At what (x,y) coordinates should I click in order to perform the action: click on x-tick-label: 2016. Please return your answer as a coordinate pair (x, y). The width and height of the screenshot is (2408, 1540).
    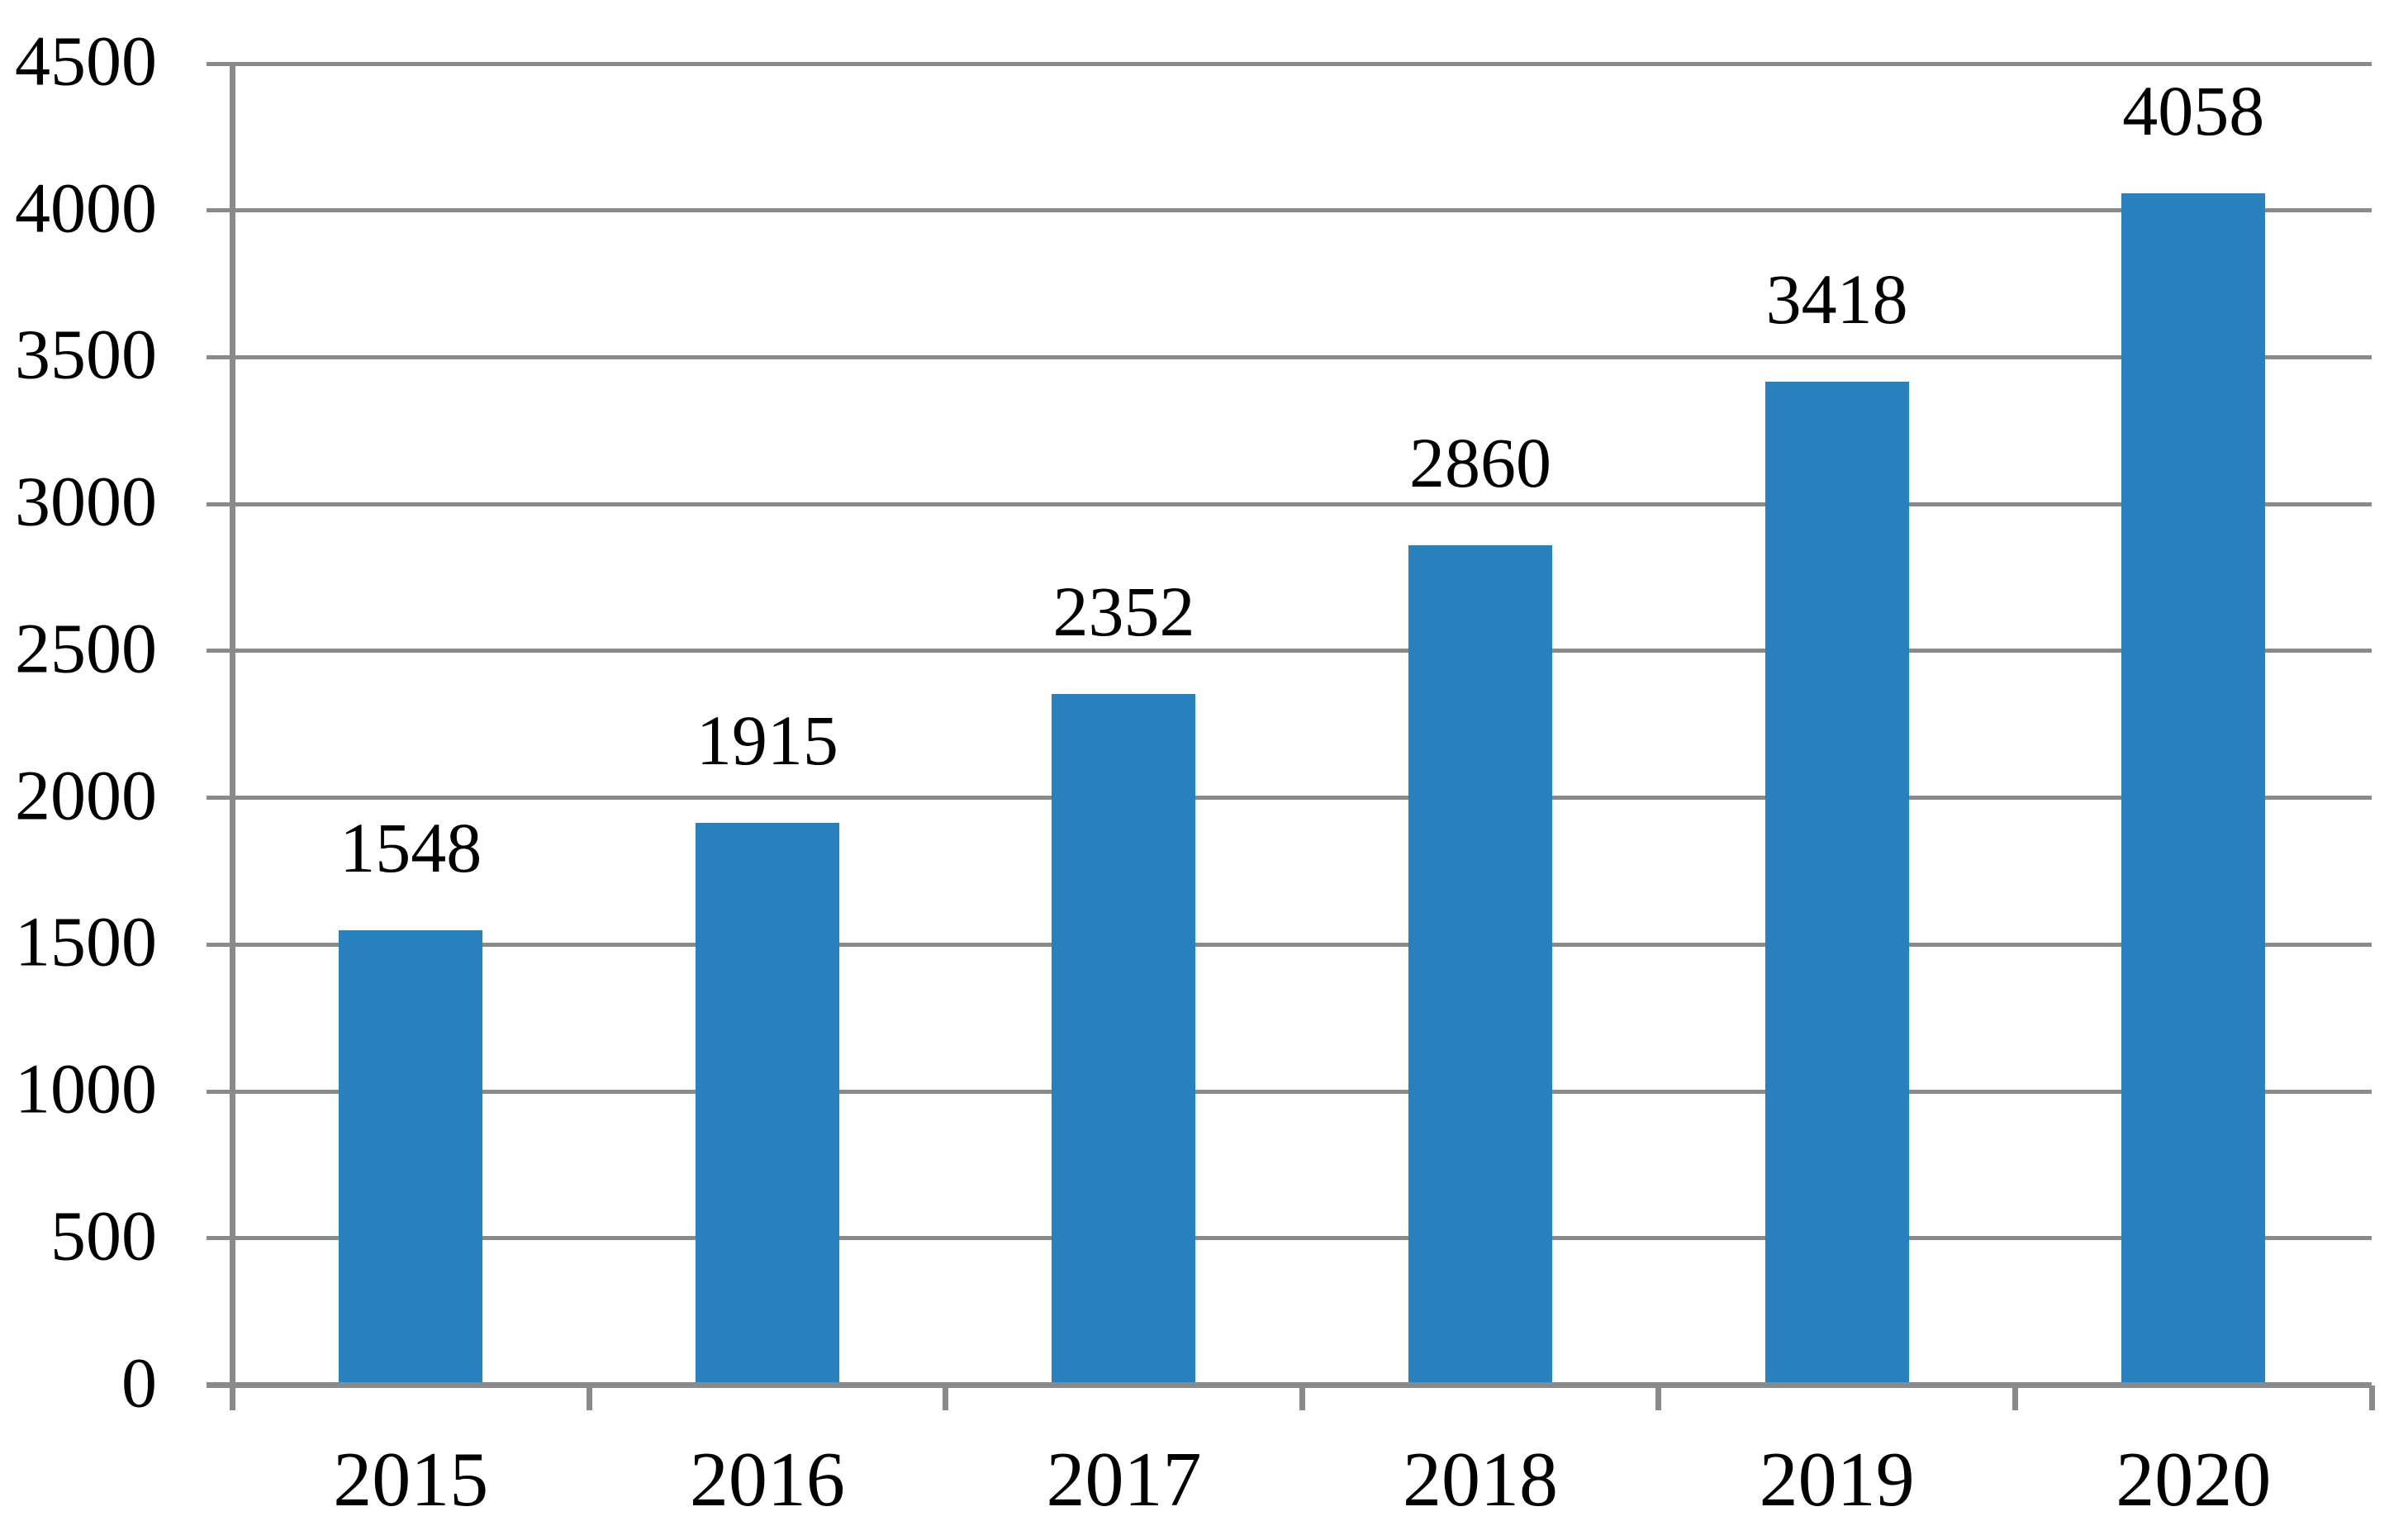
    Looking at the image, I should click on (767, 1480).